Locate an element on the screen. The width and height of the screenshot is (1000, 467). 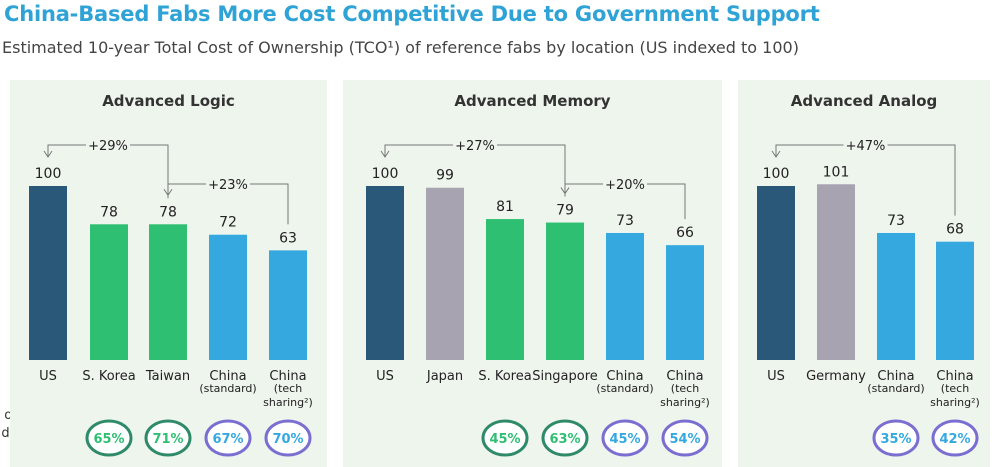
gap-share-value: 65% is located at coordinates (108, 439).